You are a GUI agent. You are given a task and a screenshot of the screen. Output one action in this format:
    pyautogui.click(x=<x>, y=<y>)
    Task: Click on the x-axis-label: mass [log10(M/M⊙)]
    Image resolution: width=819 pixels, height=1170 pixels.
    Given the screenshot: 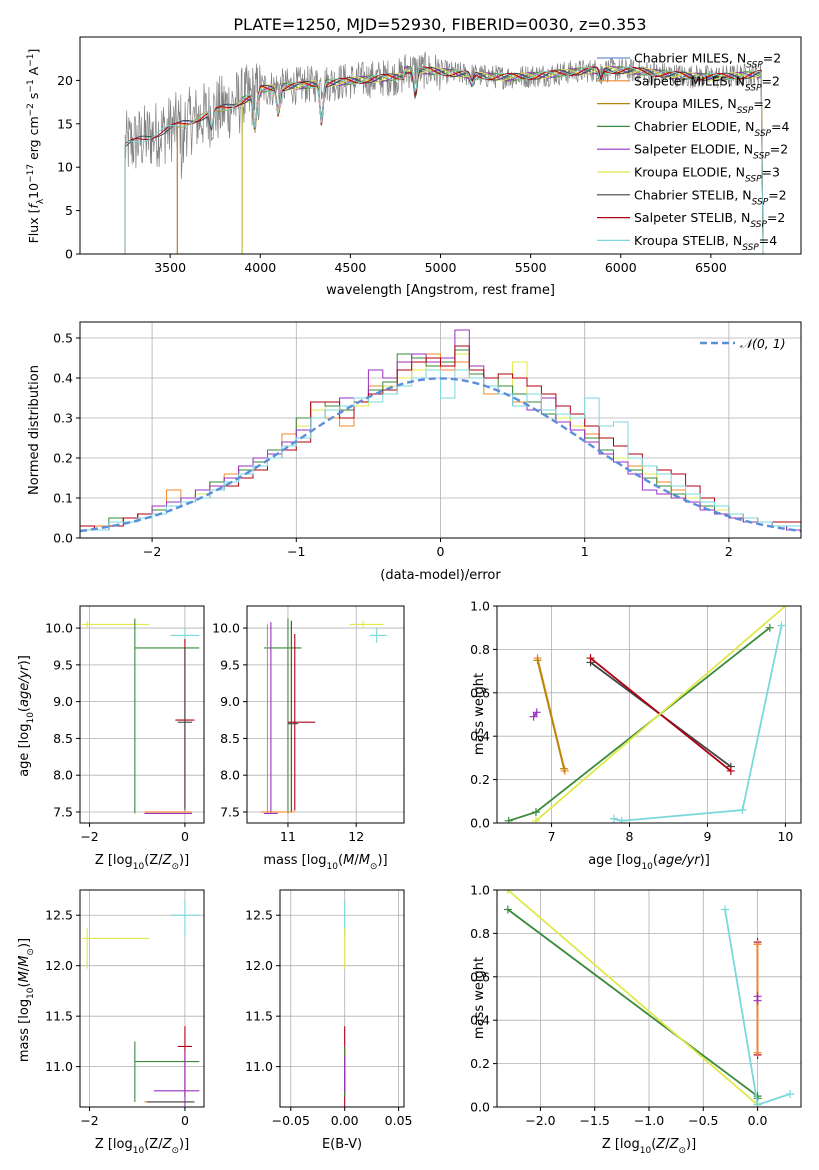 What is the action you would take?
    pyautogui.click(x=325, y=862)
    